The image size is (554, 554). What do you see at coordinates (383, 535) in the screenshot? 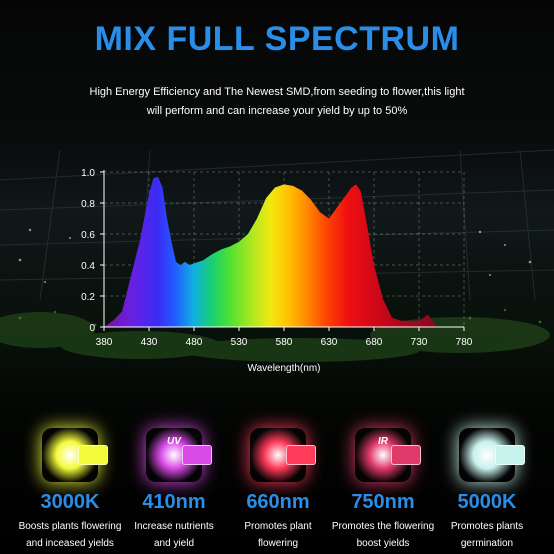
I see `feature-description: Promotes the flowering boost yields` at bounding box center [383, 535].